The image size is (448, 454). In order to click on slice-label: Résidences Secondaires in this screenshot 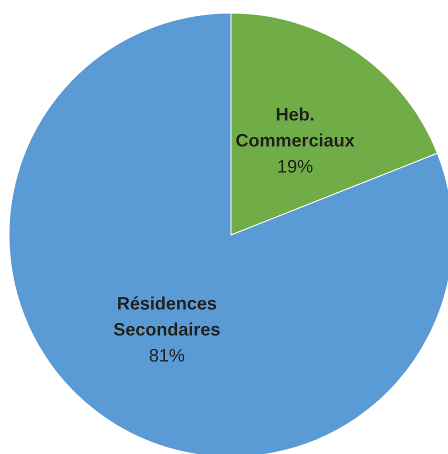, I will do `click(166, 316)`.